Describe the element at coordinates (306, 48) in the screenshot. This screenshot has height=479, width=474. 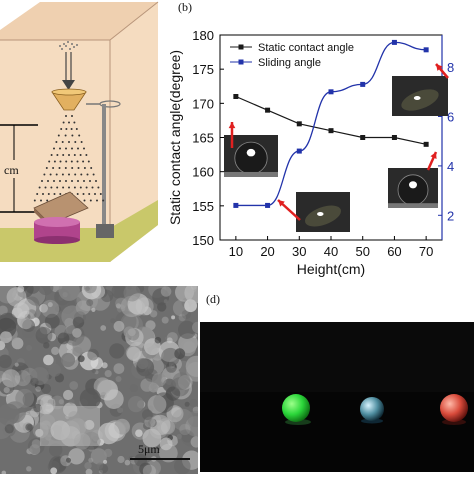
I see `legend-static-label: Static contact angle` at that location.